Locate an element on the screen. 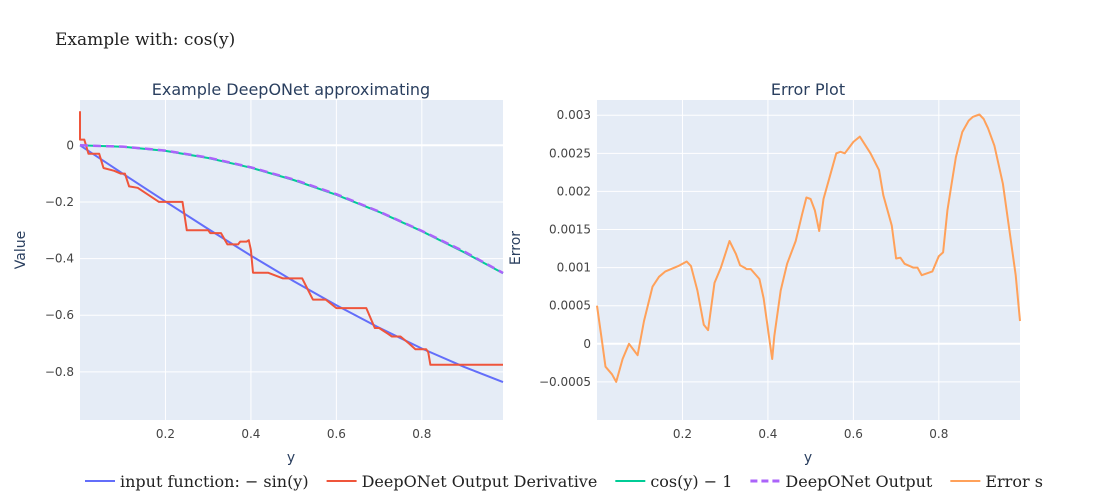 The image size is (1100, 500). left-x-tick-label: 0.6 is located at coordinates (336, 434).